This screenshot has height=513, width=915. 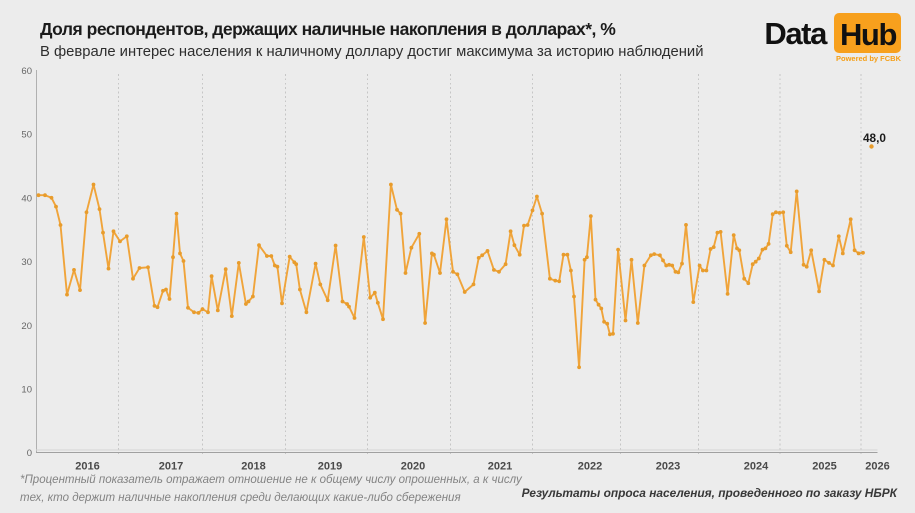 I want to click on svg-text: 2023, so click(x=668, y=467).